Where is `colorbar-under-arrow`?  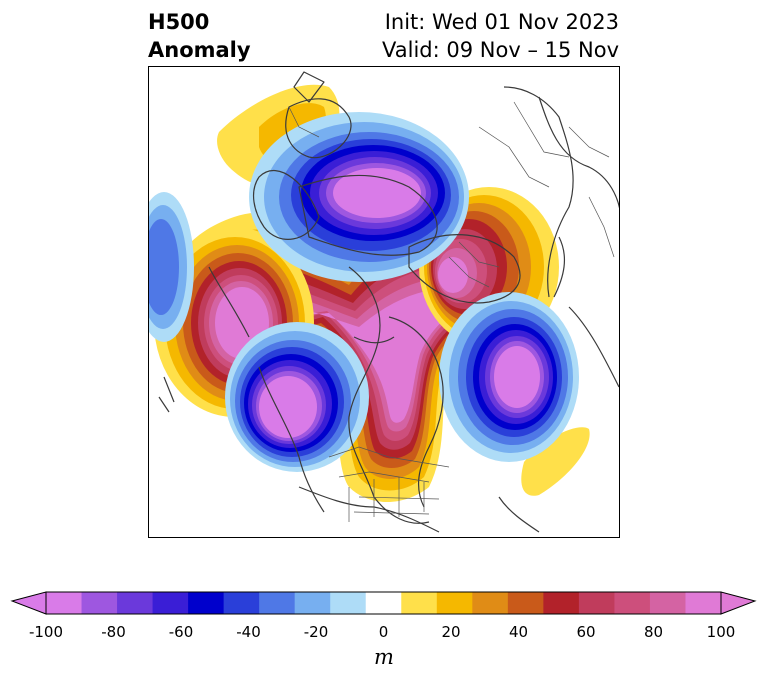
colorbar-under-arrow is located at coordinates (28, 603).